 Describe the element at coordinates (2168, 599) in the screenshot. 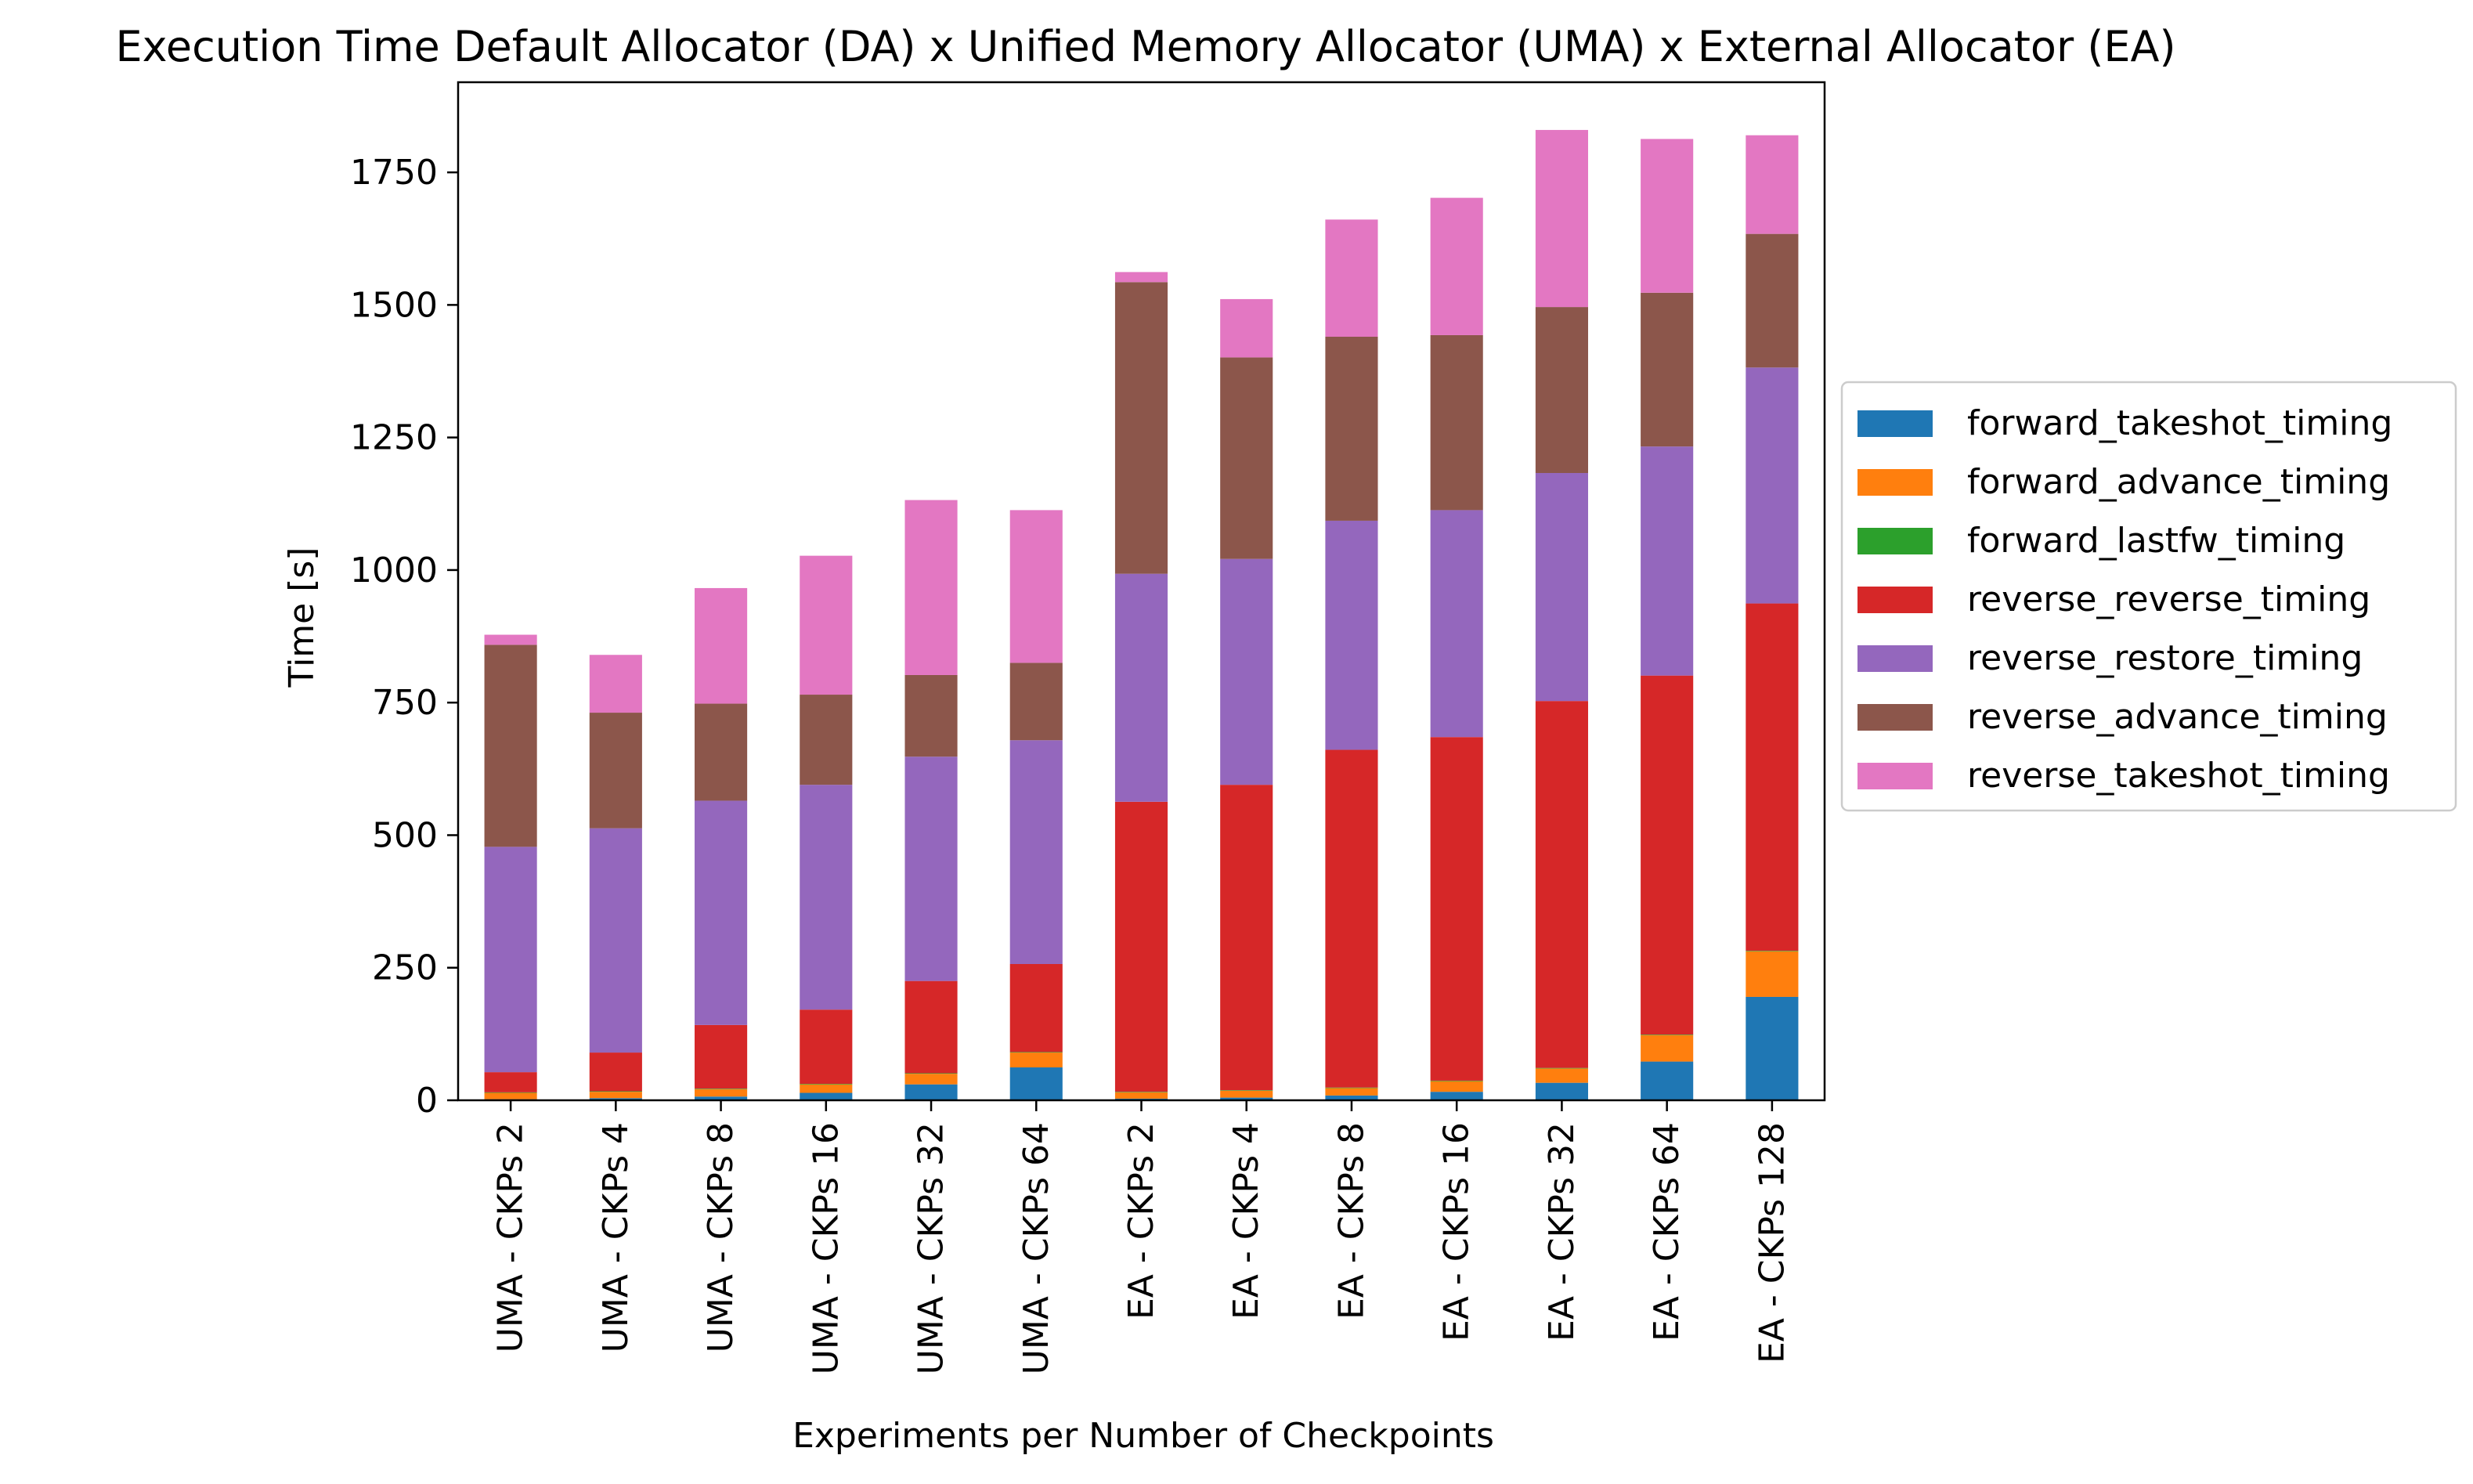

I see `legend-entry: reverse_reverse_timing` at that location.